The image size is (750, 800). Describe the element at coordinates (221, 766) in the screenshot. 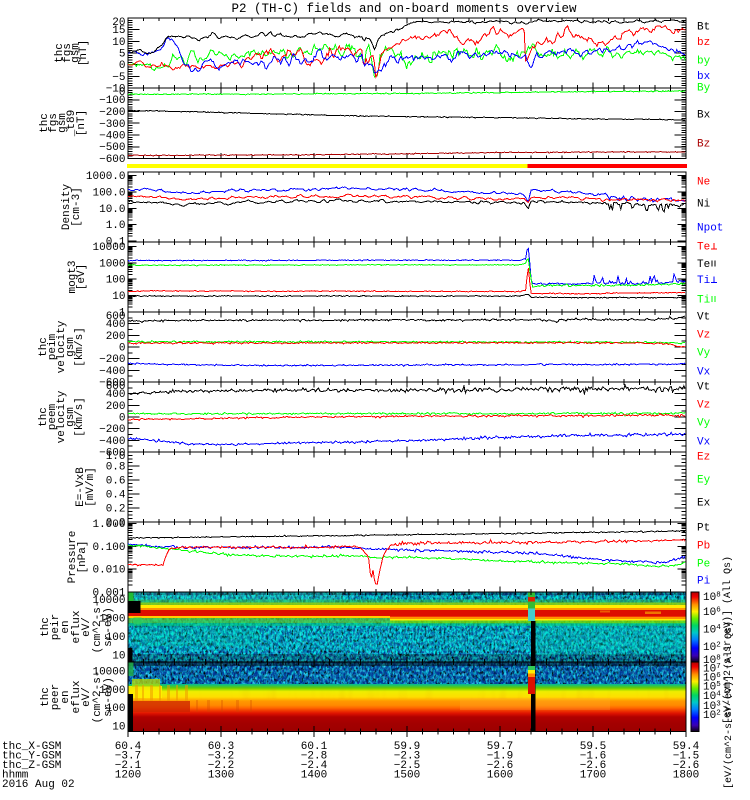

I see `svg-text: −2.2` at that location.